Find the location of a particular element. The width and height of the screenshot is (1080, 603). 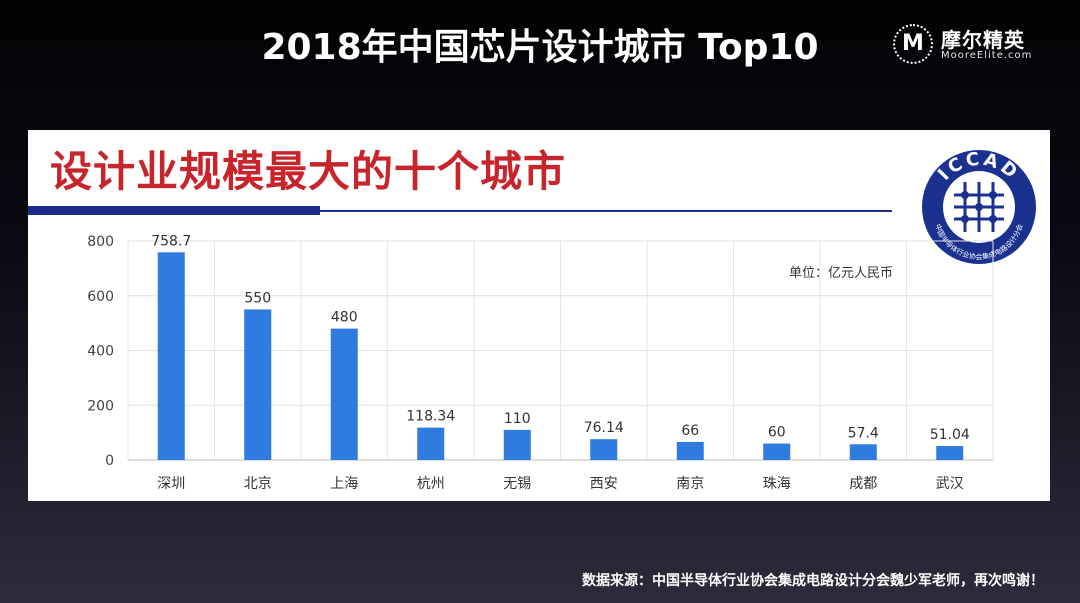

y-tick-label: 600 is located at coordinates (100, 297).